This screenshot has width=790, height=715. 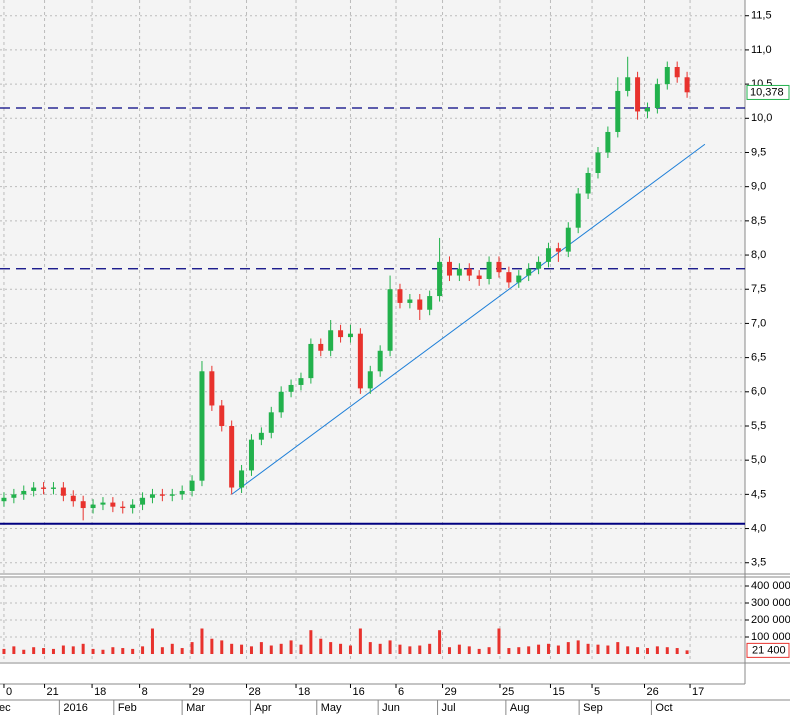 I want to click on month-label: Sep, so click(x=593, y=708).